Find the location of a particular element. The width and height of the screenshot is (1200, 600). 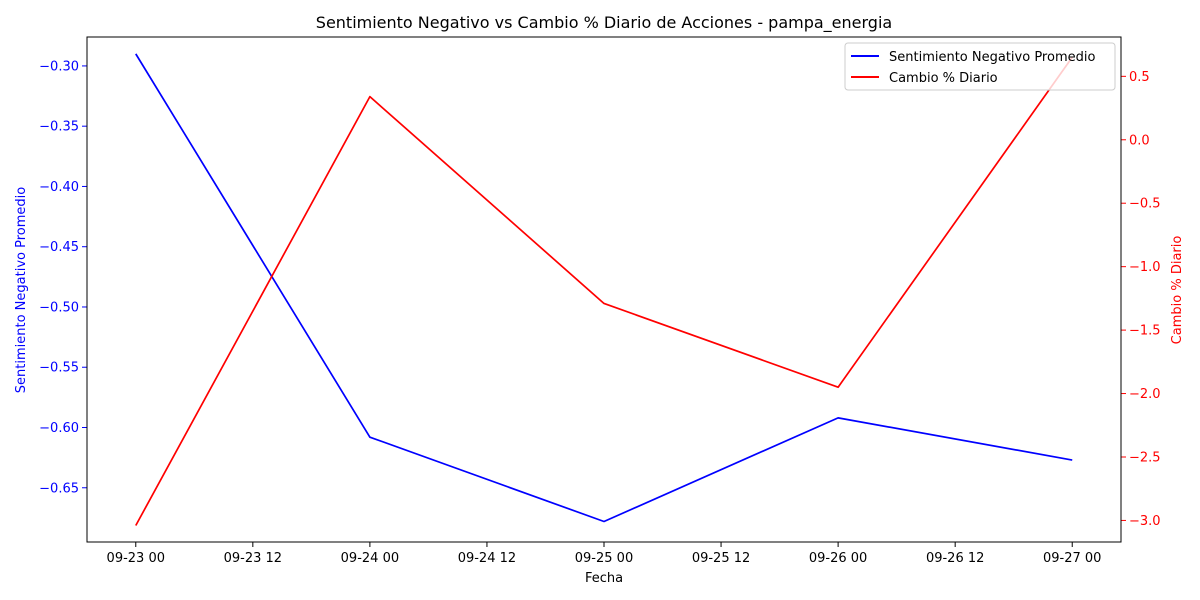

y-left-tick-label: −0.40 is located at coordinates (59, 187).